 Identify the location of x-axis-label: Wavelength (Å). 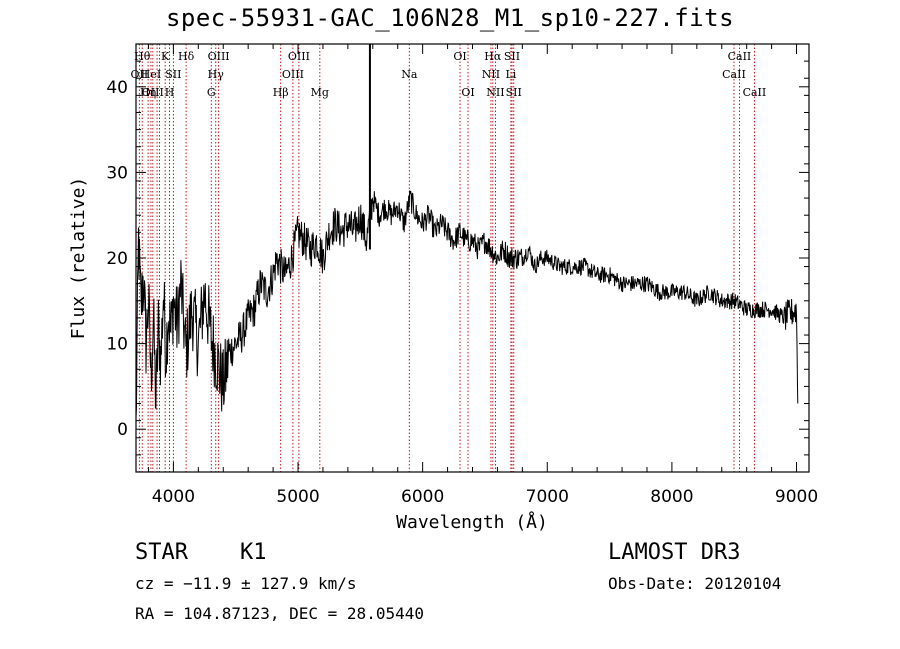
(472, 522).